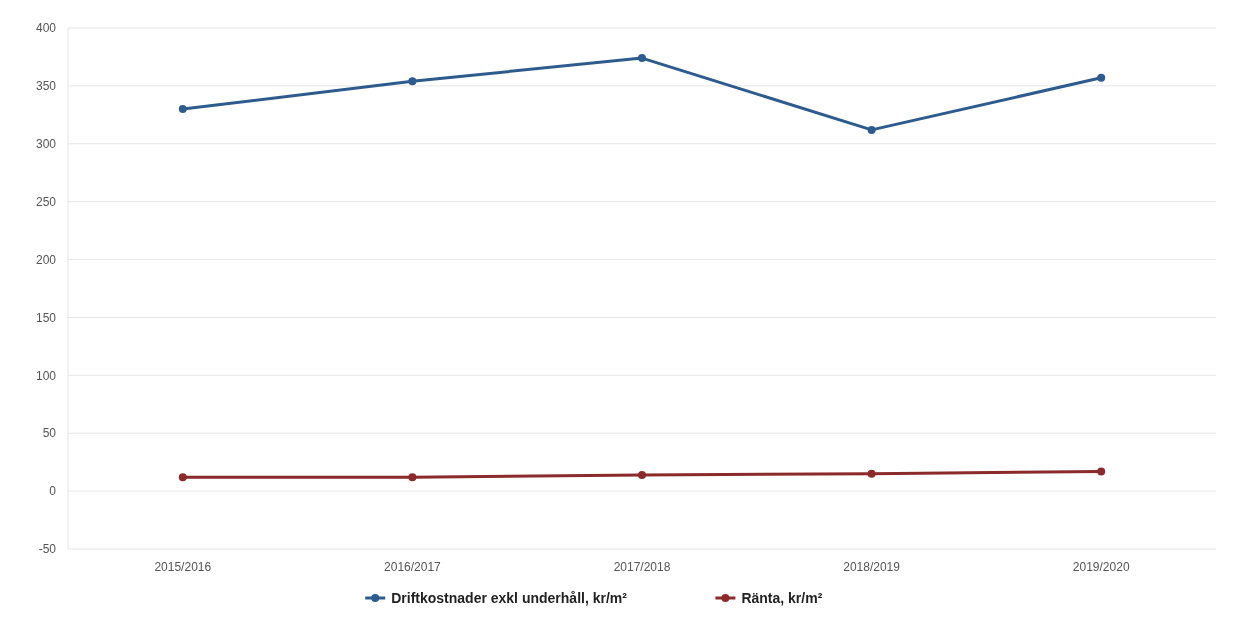  Describe the element at coordinates (872, 567) in the screenshot. I see `x-tick-label: 2018/2019` at that location.